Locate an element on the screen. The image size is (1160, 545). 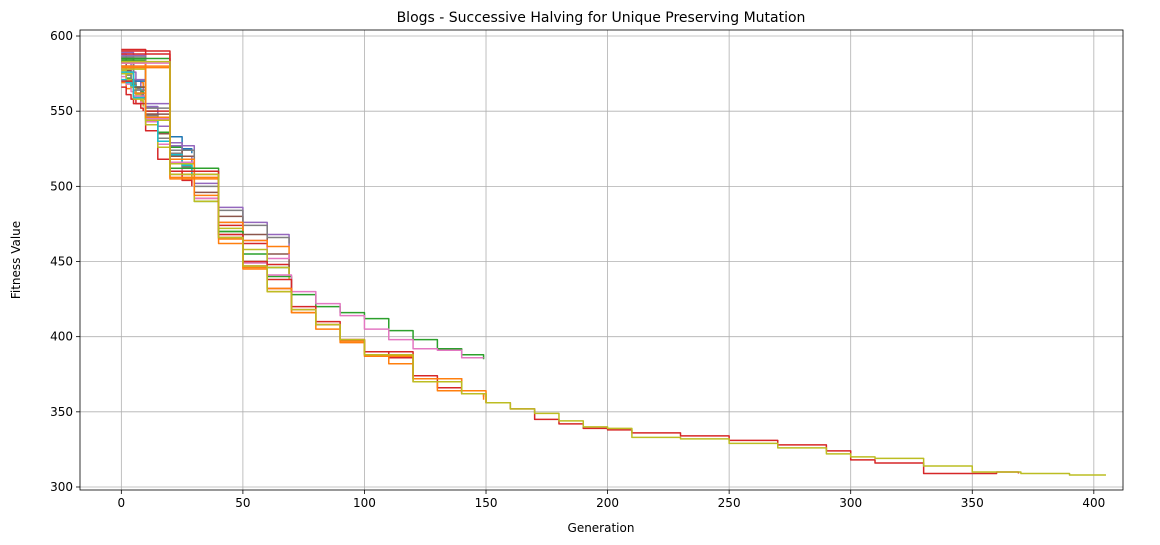
y-tick-label: 450 is located at coordinates (61, 262).